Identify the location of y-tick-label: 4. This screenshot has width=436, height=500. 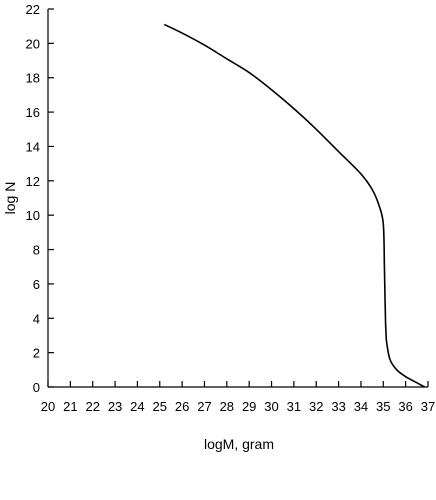
(36, 318).